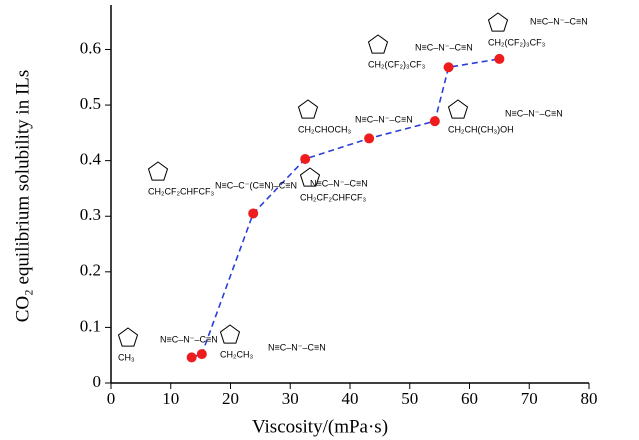 The image size is (639, 440). Describe the element at coordinates (481, 129) in the screenshot. I see `cation-substituent: CH₂CH(CH₃)OH` at that location.